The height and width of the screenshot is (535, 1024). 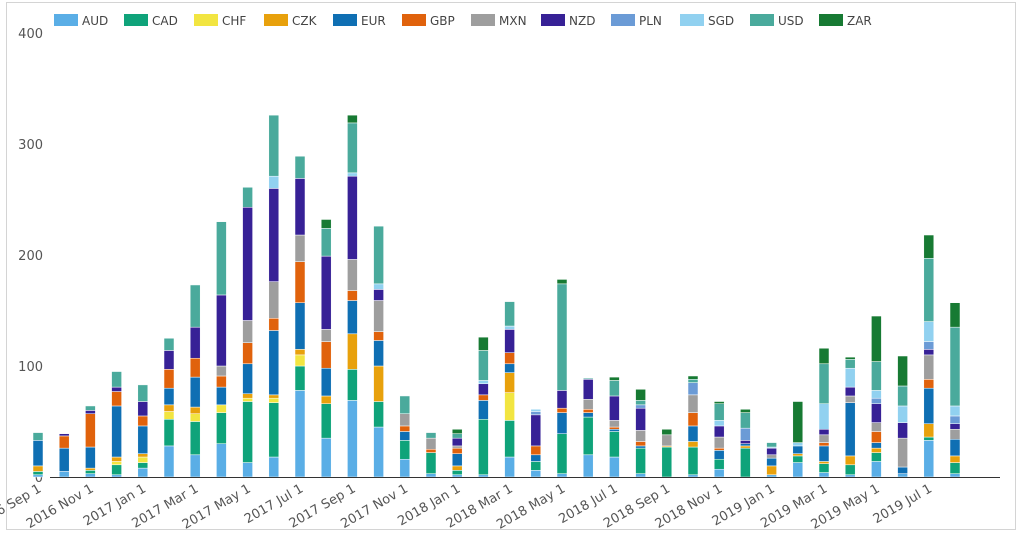 I want to click on legend-item-mxn: MXN, so click(x=499, y=21).